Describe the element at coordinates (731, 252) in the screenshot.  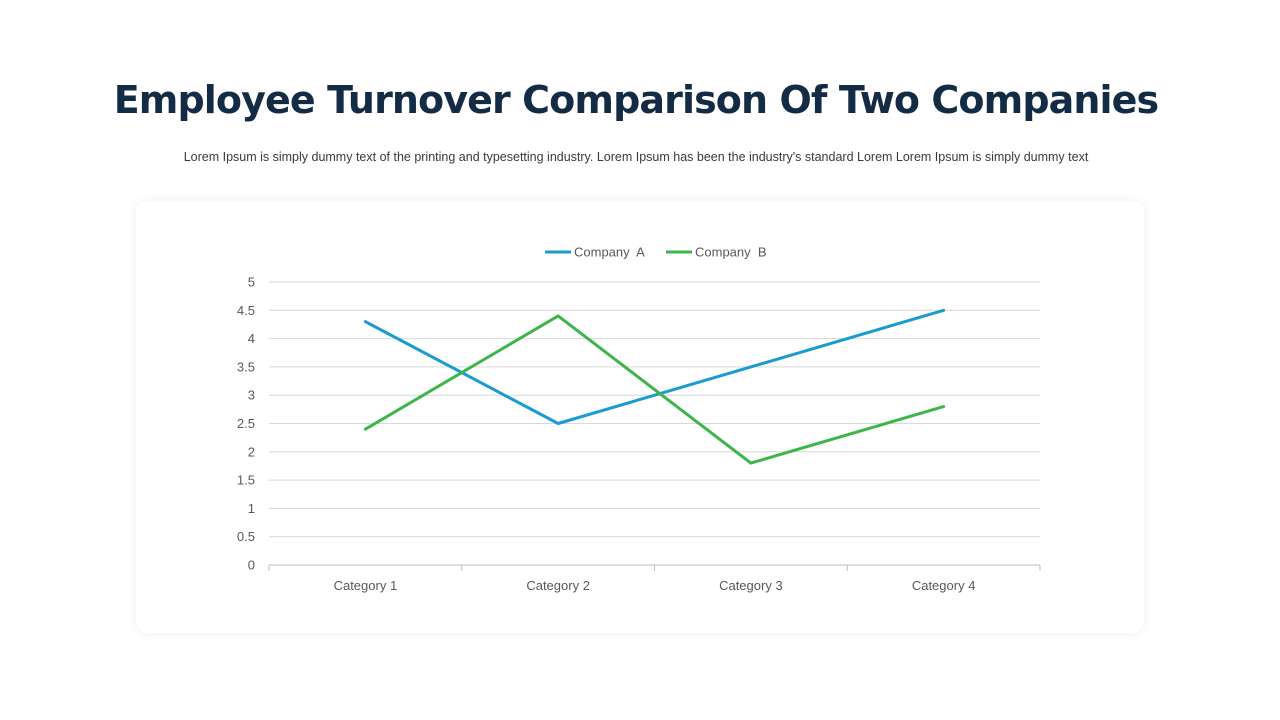
I see `legend-label: Company B` at that location.